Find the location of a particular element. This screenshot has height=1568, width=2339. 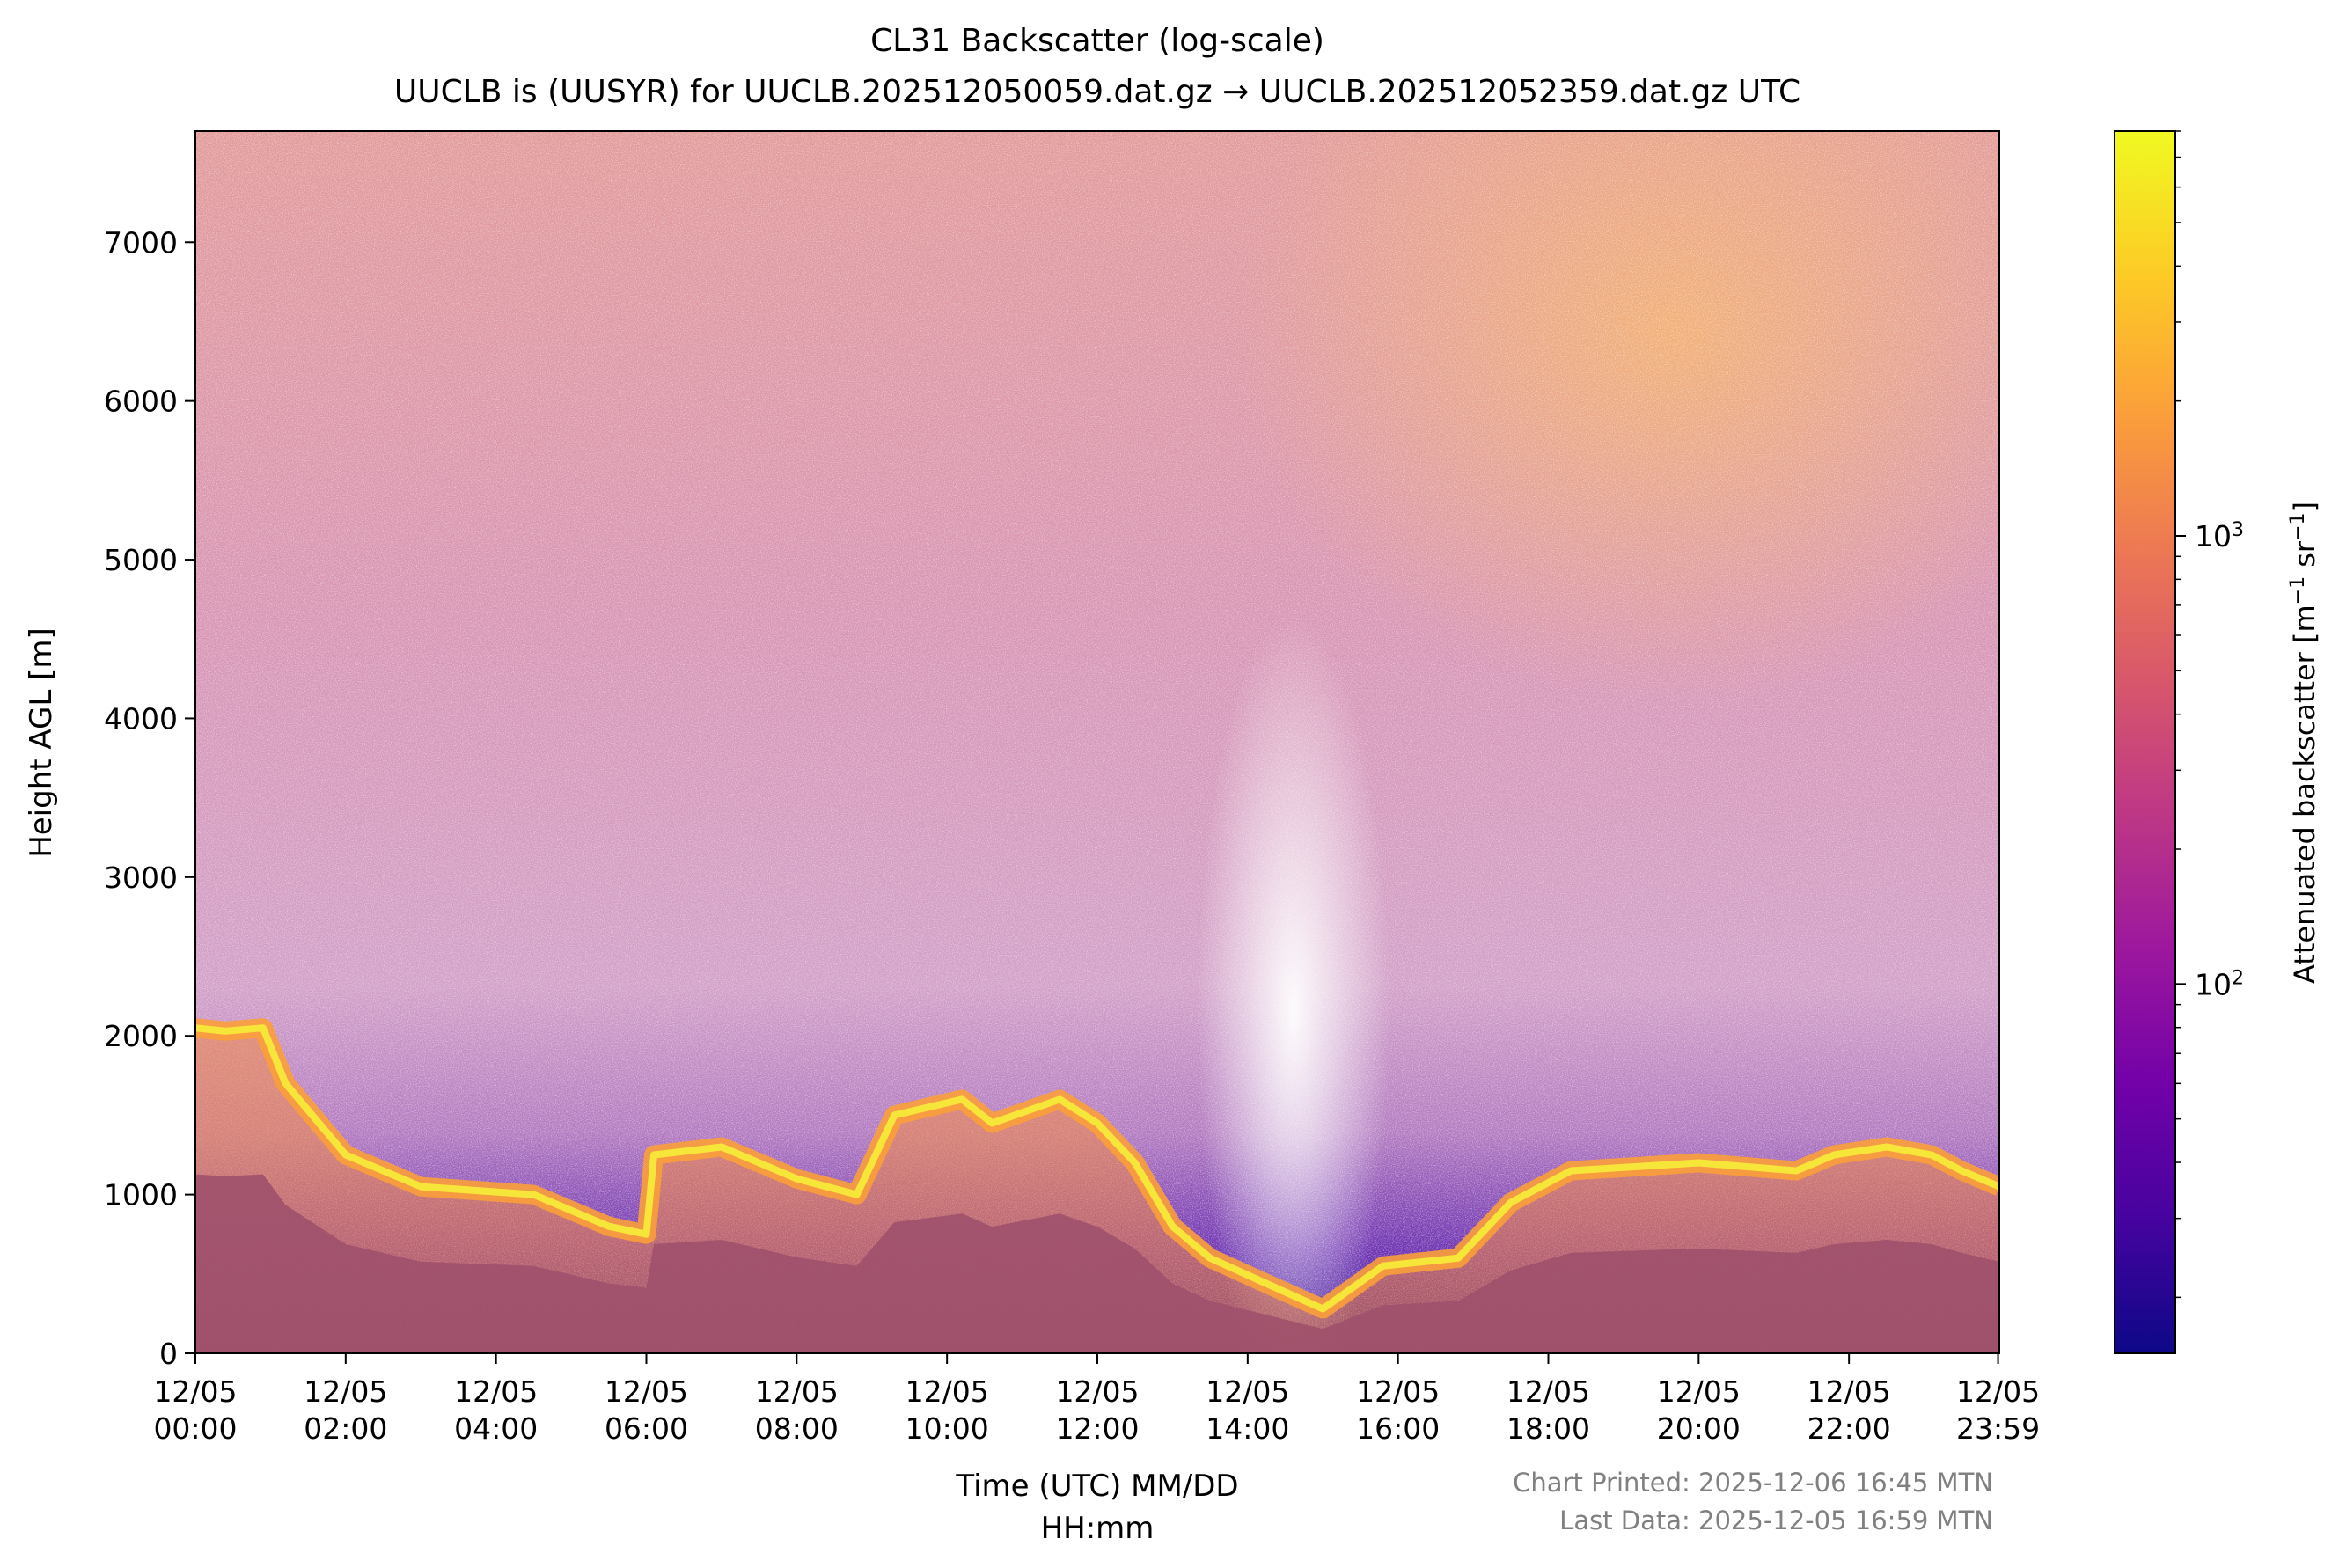

colorbar-label-end: ] is located at coordinates (2304, 507).